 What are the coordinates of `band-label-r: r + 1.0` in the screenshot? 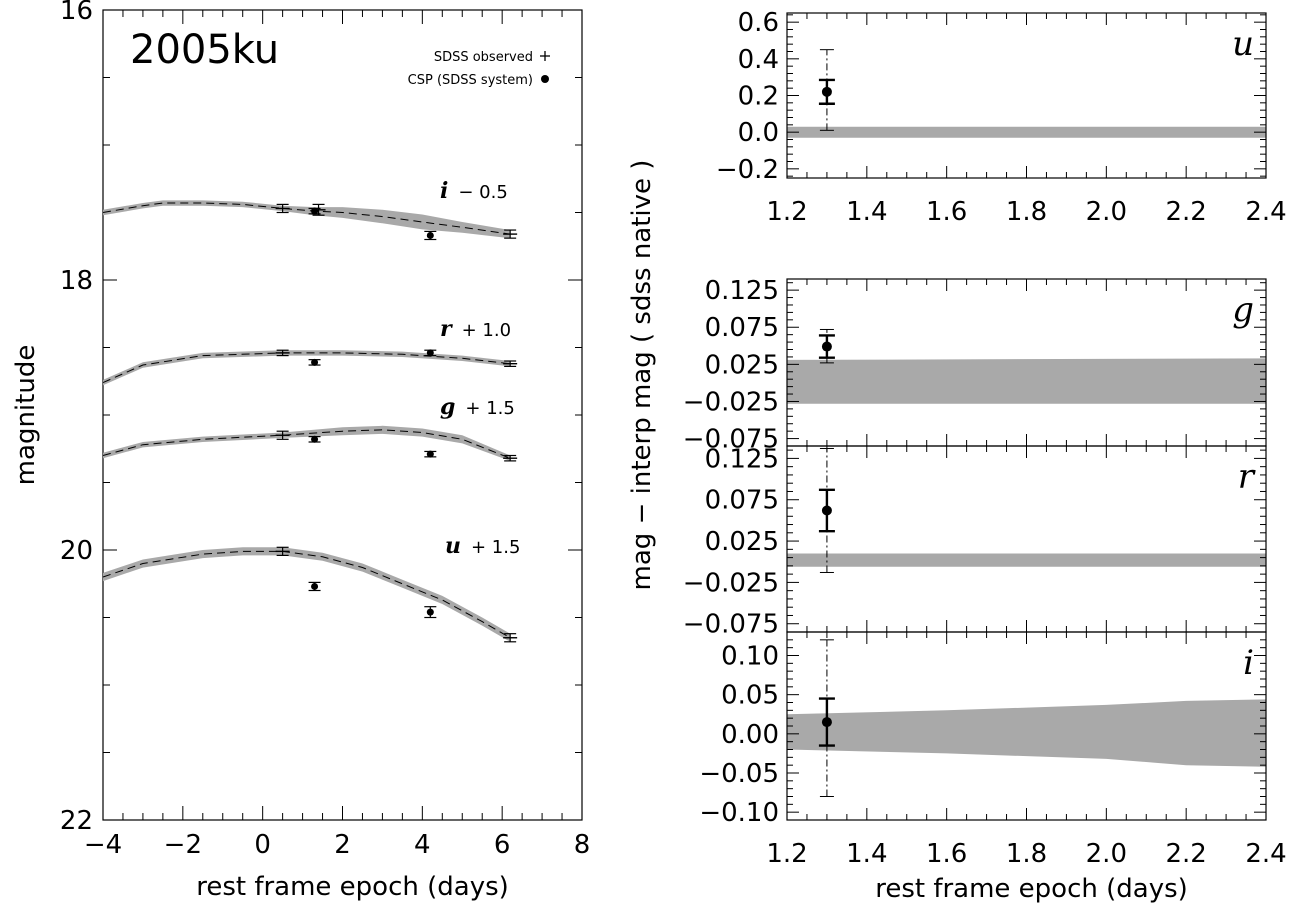 It's located at (475, 329).